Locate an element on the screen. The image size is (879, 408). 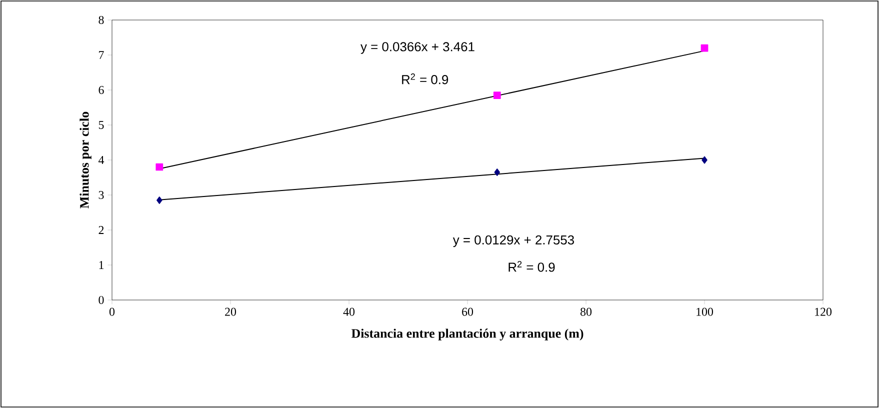
x-tick-label: 20 is located at coordinates (230, 312).